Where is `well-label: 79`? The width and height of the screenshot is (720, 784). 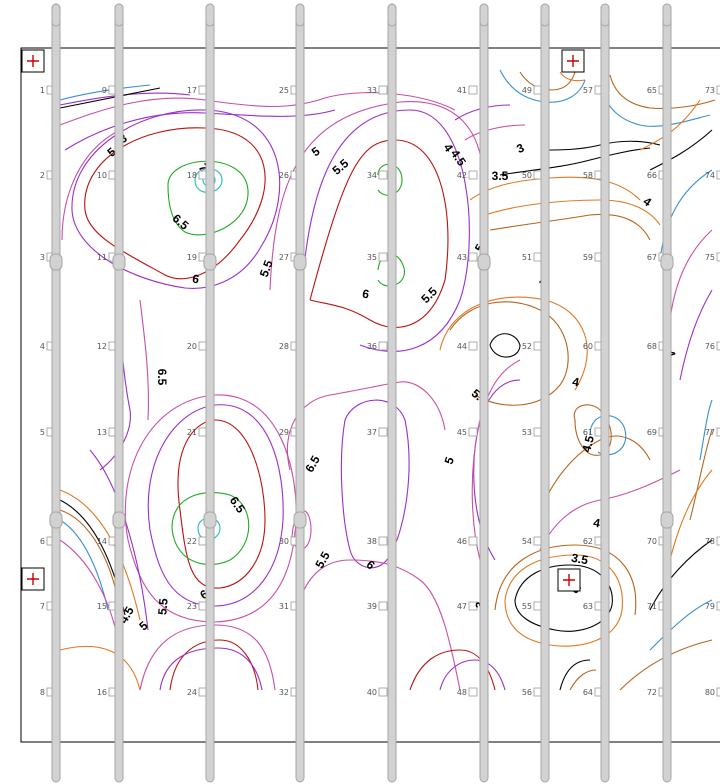 well-label: 79 is located at coordinates (710, 606).